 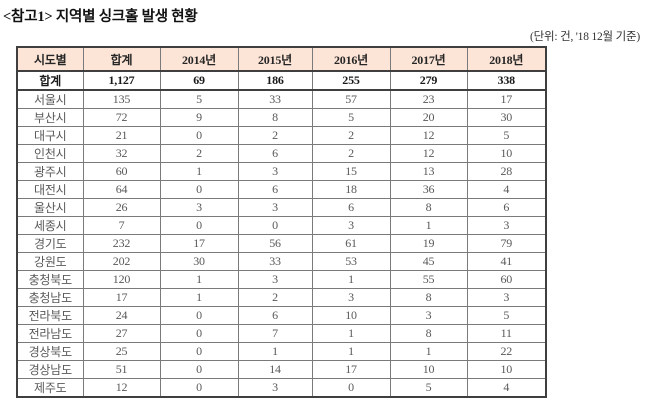 What do you see at coordinates (121, 153) in the screenshot?
I see `year-value: 32` at bounding box center [121, 153].